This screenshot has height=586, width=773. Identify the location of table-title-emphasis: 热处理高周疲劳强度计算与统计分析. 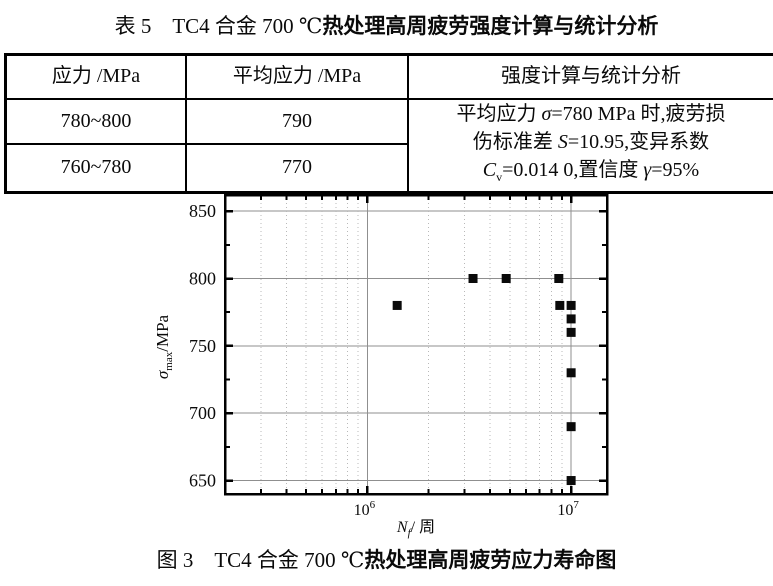
(490, 26).